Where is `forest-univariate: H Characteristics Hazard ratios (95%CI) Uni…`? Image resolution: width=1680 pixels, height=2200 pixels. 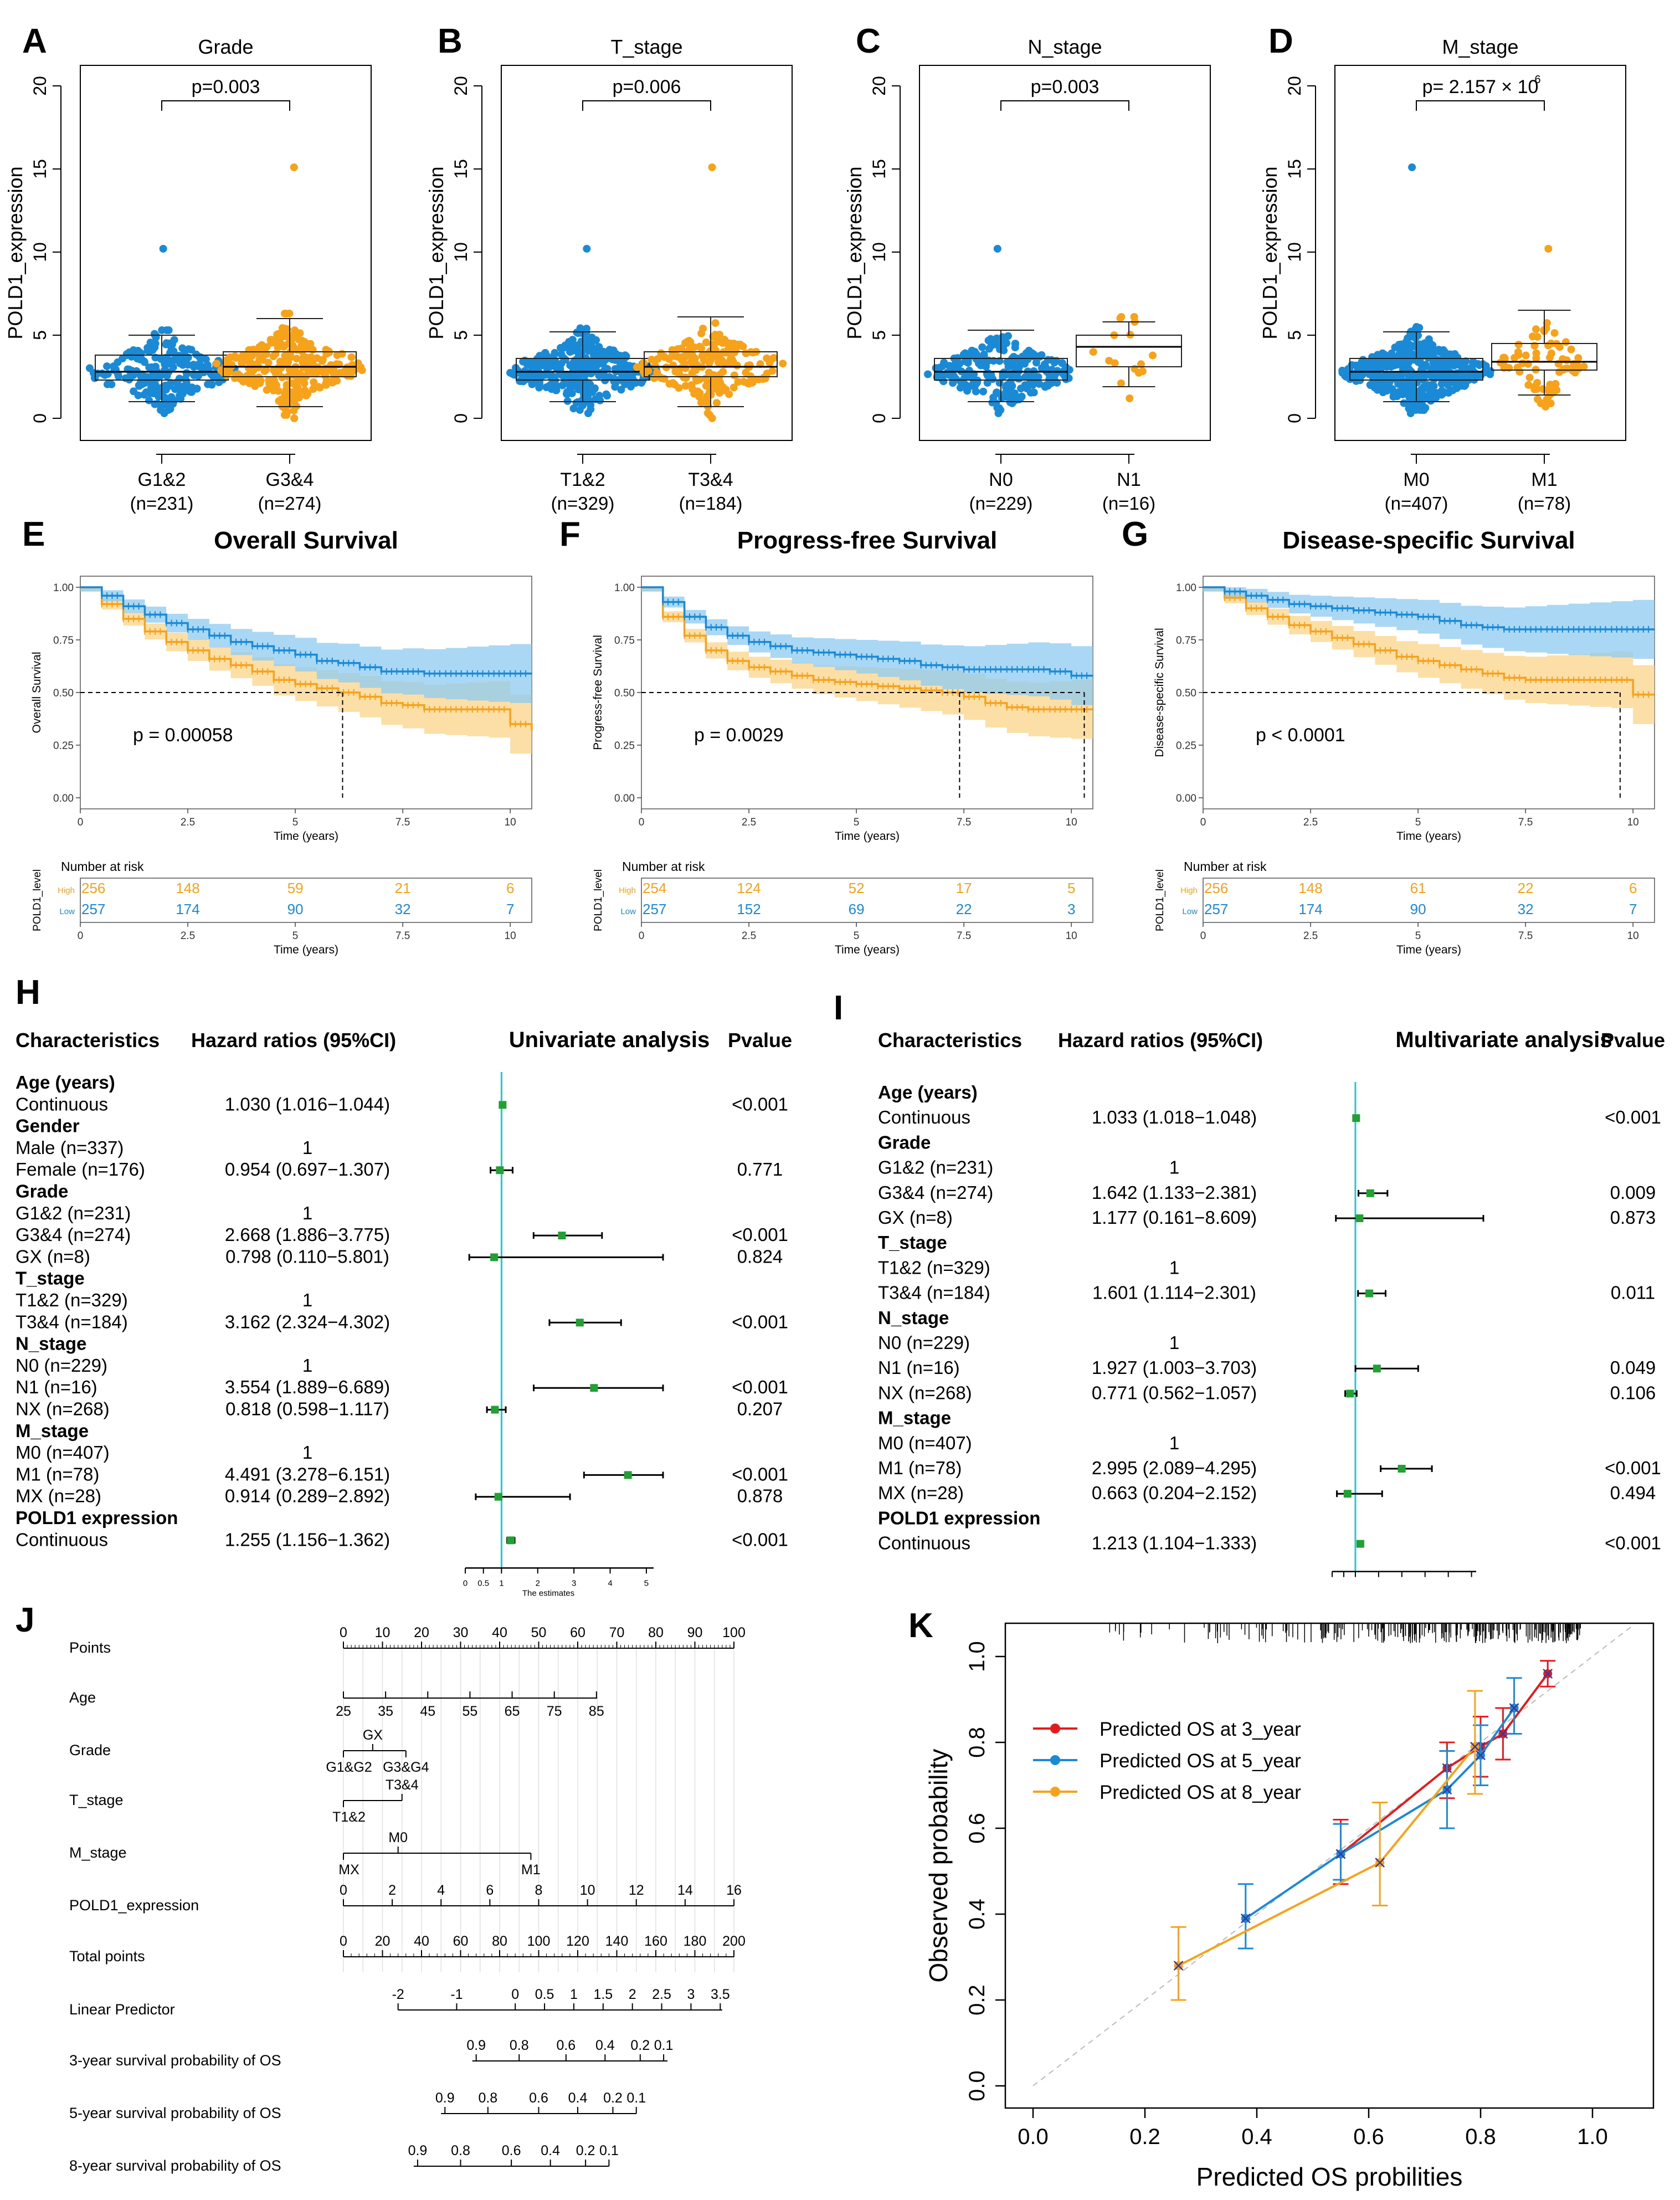 forest-univariate: H Characteristics Hazard ratios (95%CI) Uni… is located at coordinates (404, 1285).